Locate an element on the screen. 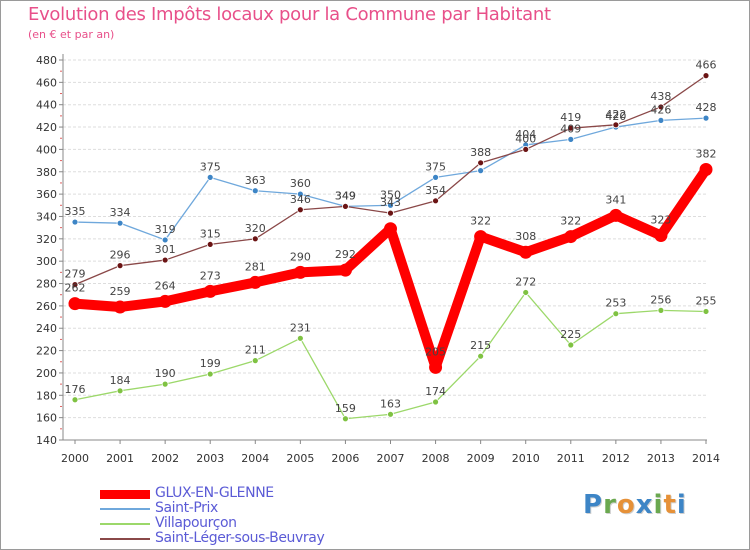  data-label: 296 is located at coordinates (120, 255).